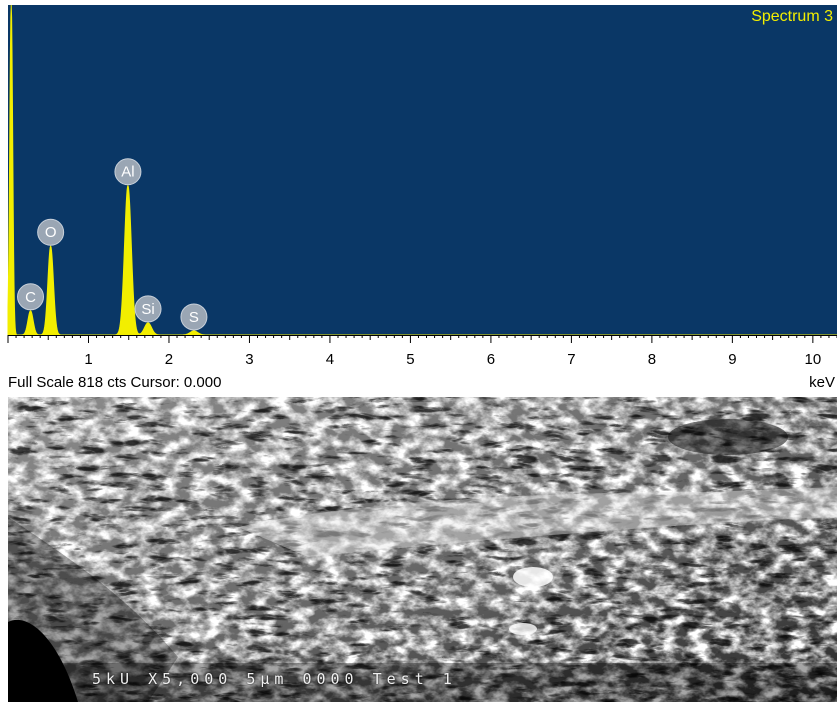  I want to click on peak-label-text: Al, so click(127, 172).